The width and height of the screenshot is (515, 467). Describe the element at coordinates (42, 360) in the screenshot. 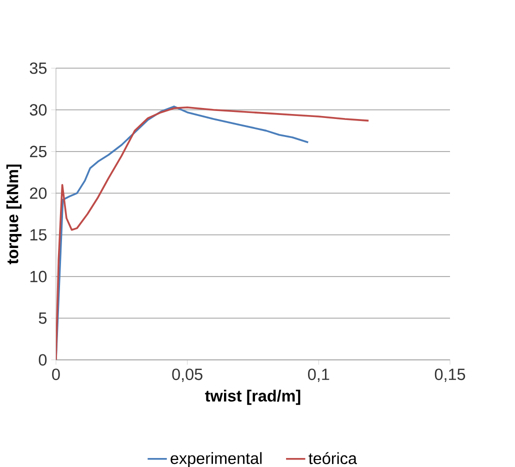

I see `y-tick-label: 0` at that location.